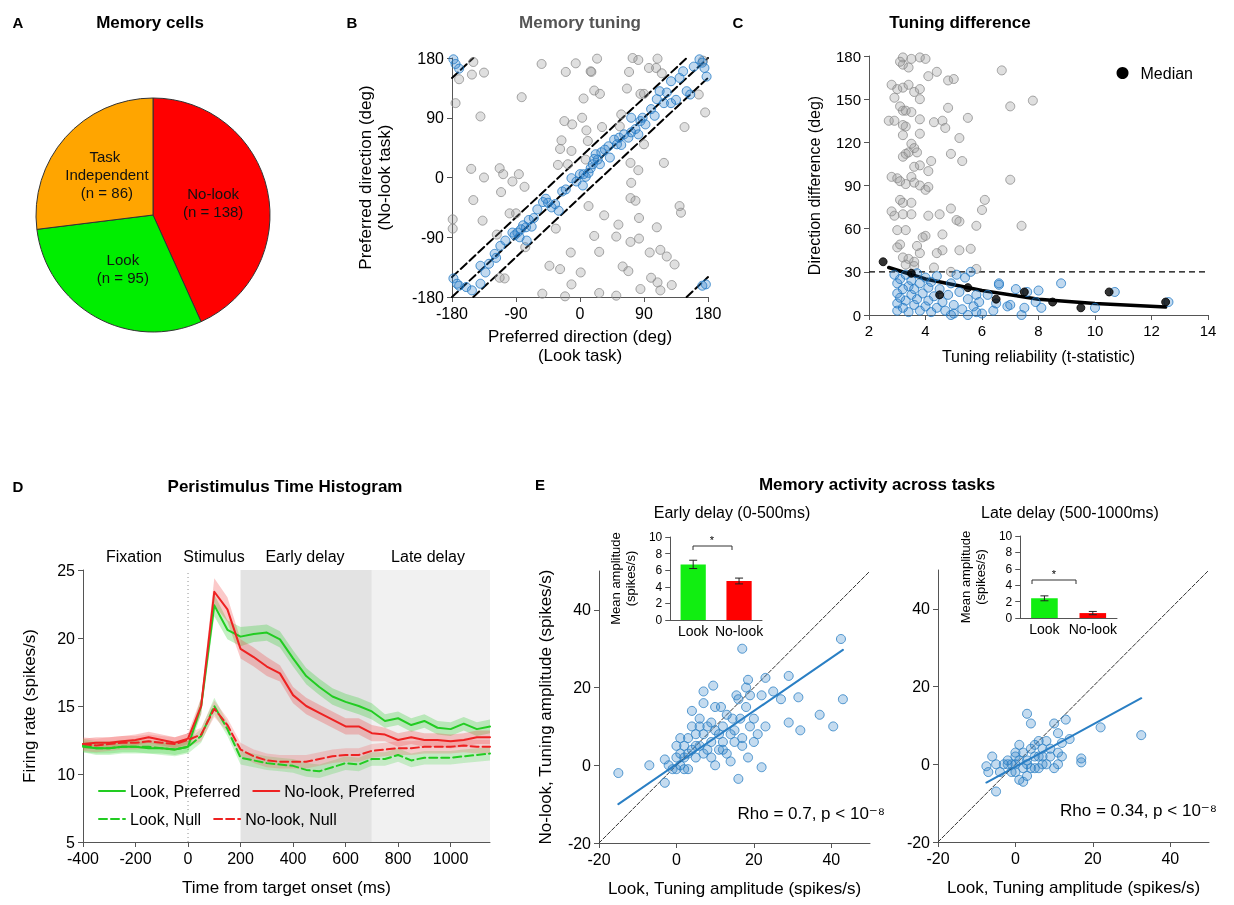 Image resolution: width=1234 pixels, height=905 pixels. What do you see at coordinates (188, 858) in the screenshot?
I see `x-tick-label: 0` at bounding box center [188, 858].